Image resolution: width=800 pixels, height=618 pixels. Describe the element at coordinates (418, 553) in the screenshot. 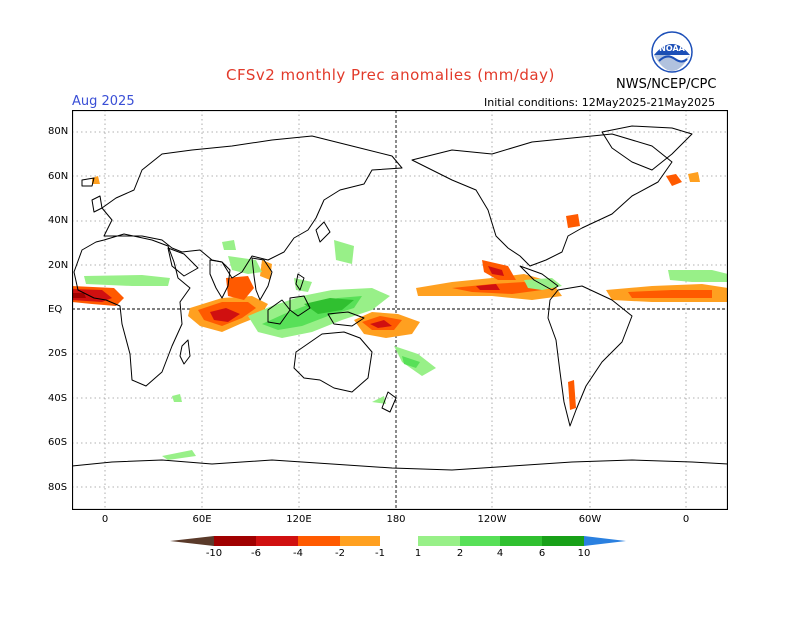

I see `colorbar-label: 1` at that location.